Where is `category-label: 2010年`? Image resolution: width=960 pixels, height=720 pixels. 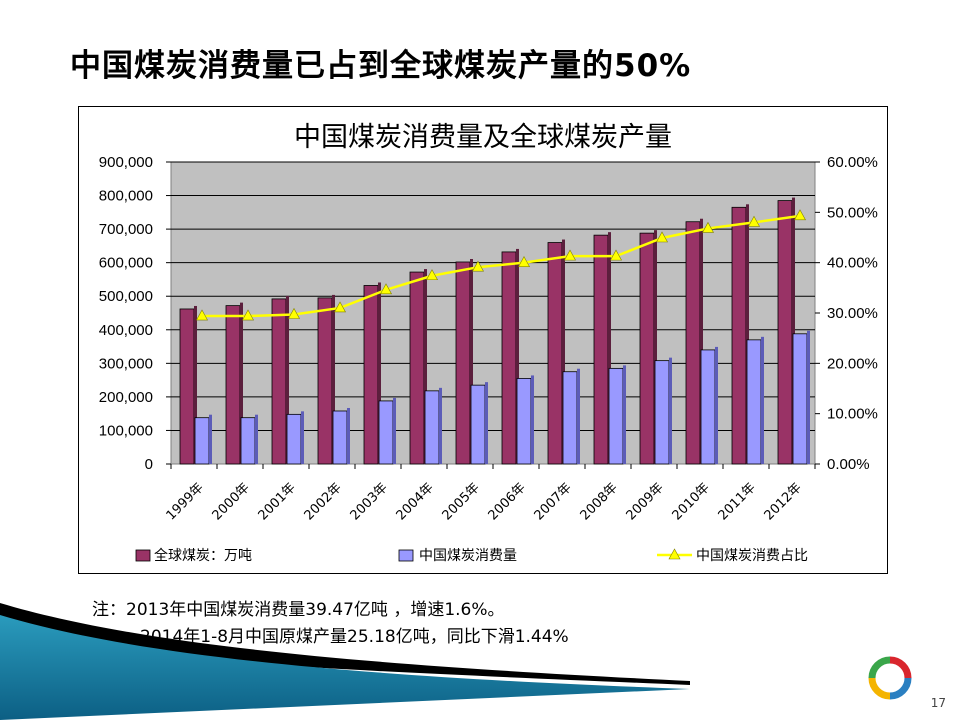
category-label: 2010年 is located at coordinates (691, 501).